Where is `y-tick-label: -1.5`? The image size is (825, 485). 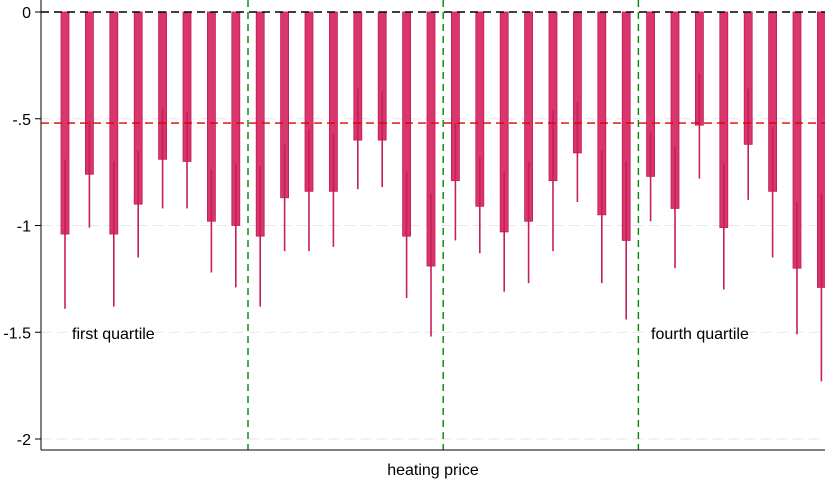 y-tick-label: -1.5 is located at coordinates (17, 333).